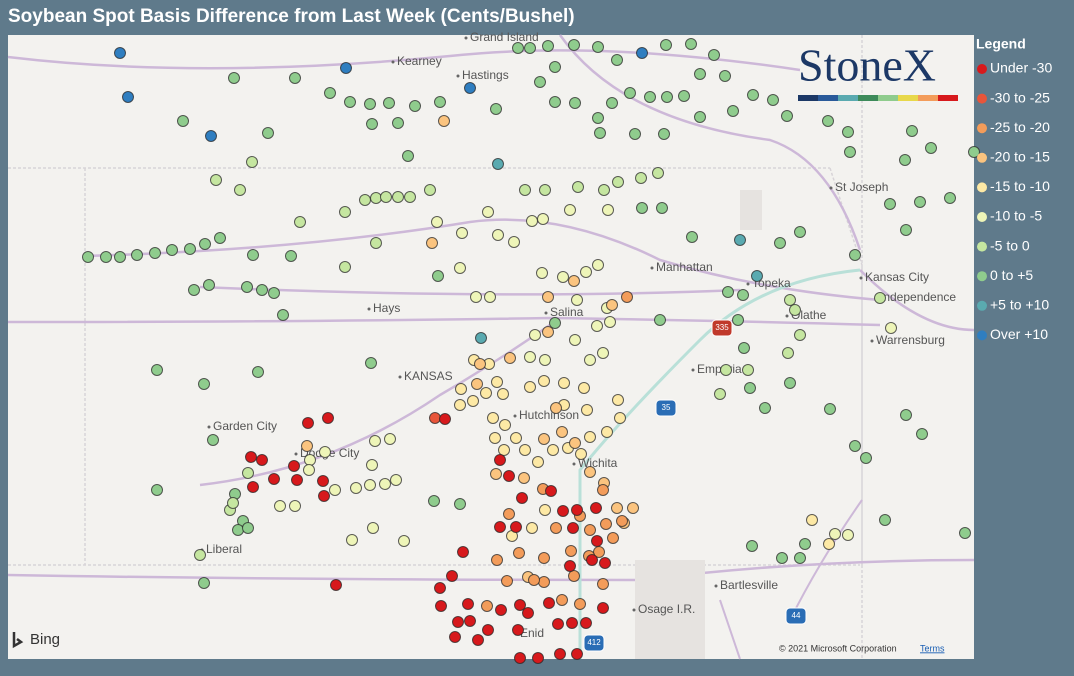 Image resolution: width=1074 pixels, height=676 pixels. I want to click on road-shield-label: 412, so click(594, 642).